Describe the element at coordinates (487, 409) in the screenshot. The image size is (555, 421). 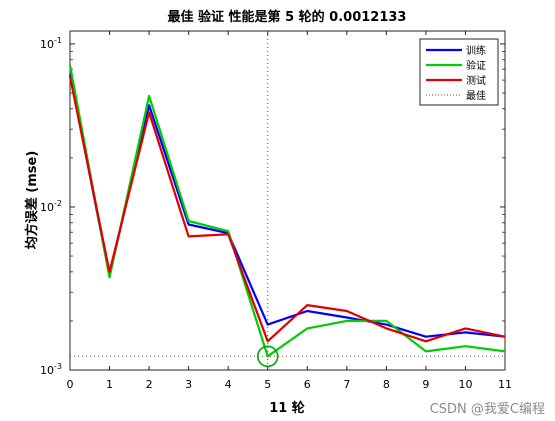
I see `watermark: CSDN @我爱C编程` at that location.